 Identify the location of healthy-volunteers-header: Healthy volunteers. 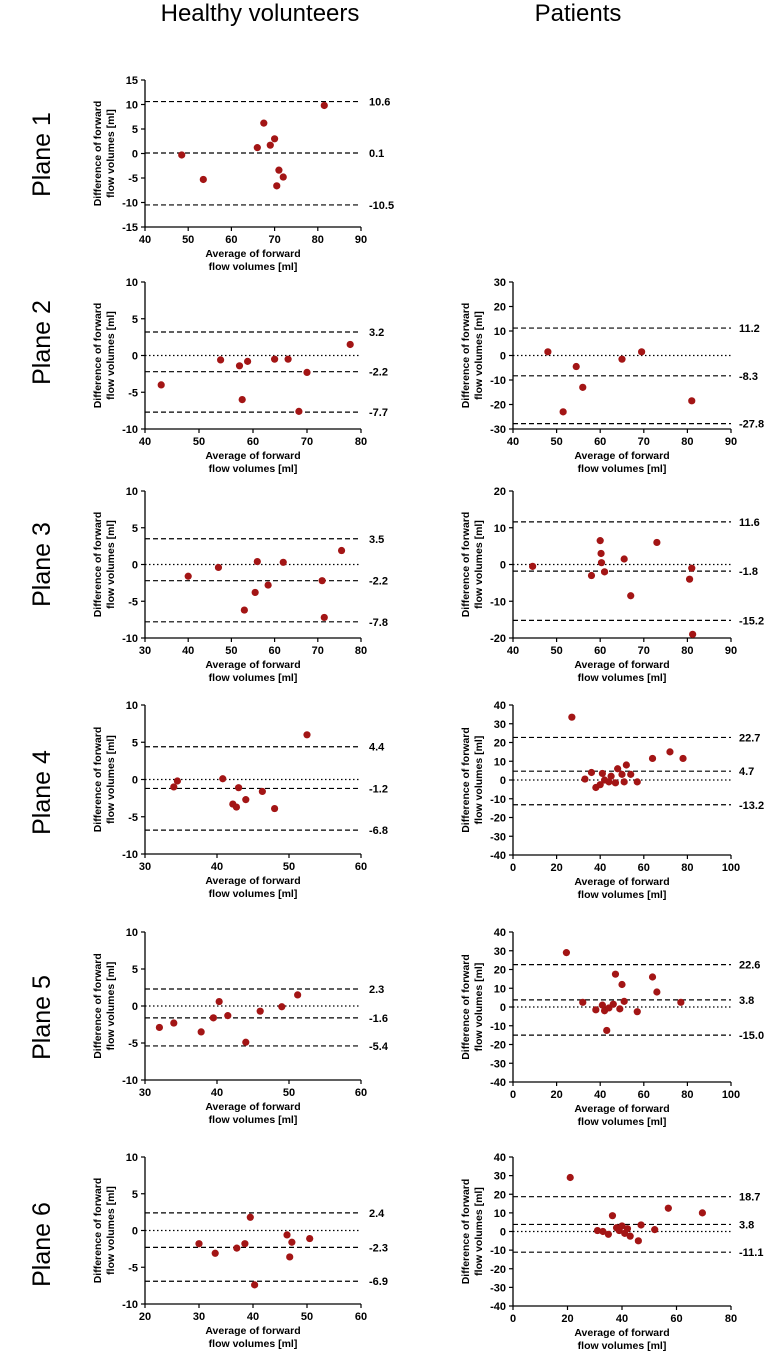
(260, 13).